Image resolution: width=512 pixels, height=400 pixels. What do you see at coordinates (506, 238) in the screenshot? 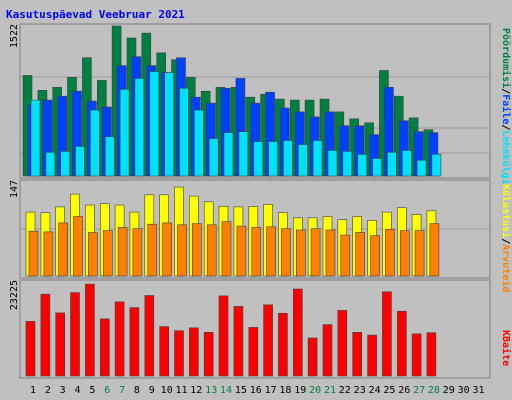
I see `right-legend-middle: Külastusi/Arvuteid` at bounding box center [506, 238].